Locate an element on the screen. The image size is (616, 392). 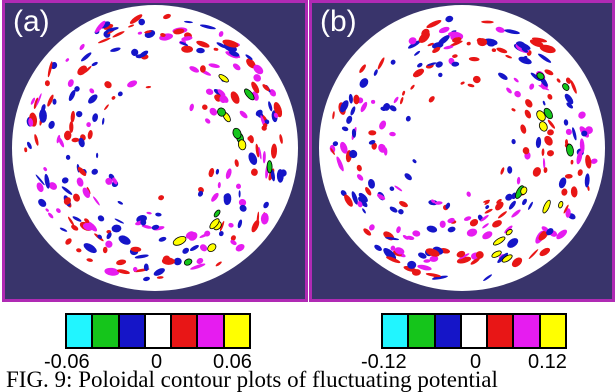
colorbar-b is located at coordinates (474, 331).